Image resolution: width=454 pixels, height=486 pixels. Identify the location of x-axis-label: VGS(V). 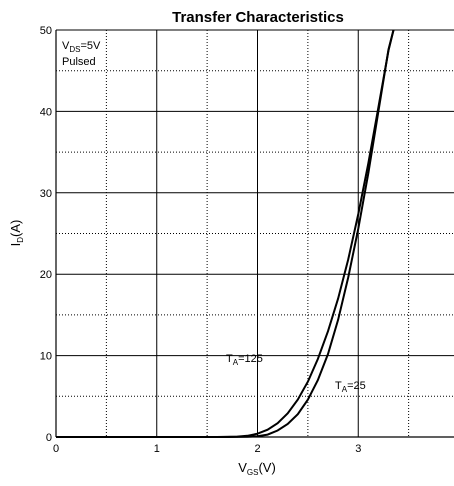
(257, 468).